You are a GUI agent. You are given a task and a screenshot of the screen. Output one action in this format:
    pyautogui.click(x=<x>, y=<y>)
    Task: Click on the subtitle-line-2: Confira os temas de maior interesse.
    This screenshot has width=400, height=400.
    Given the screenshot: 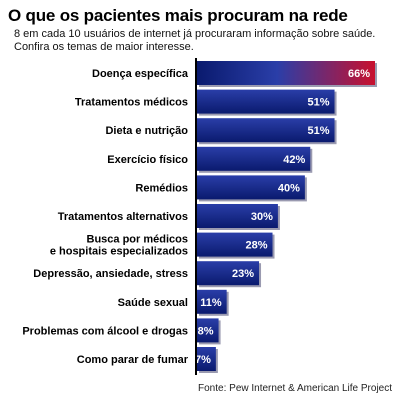 What is the action you would take?
    pyautogui.click(x=104, y=47)
    